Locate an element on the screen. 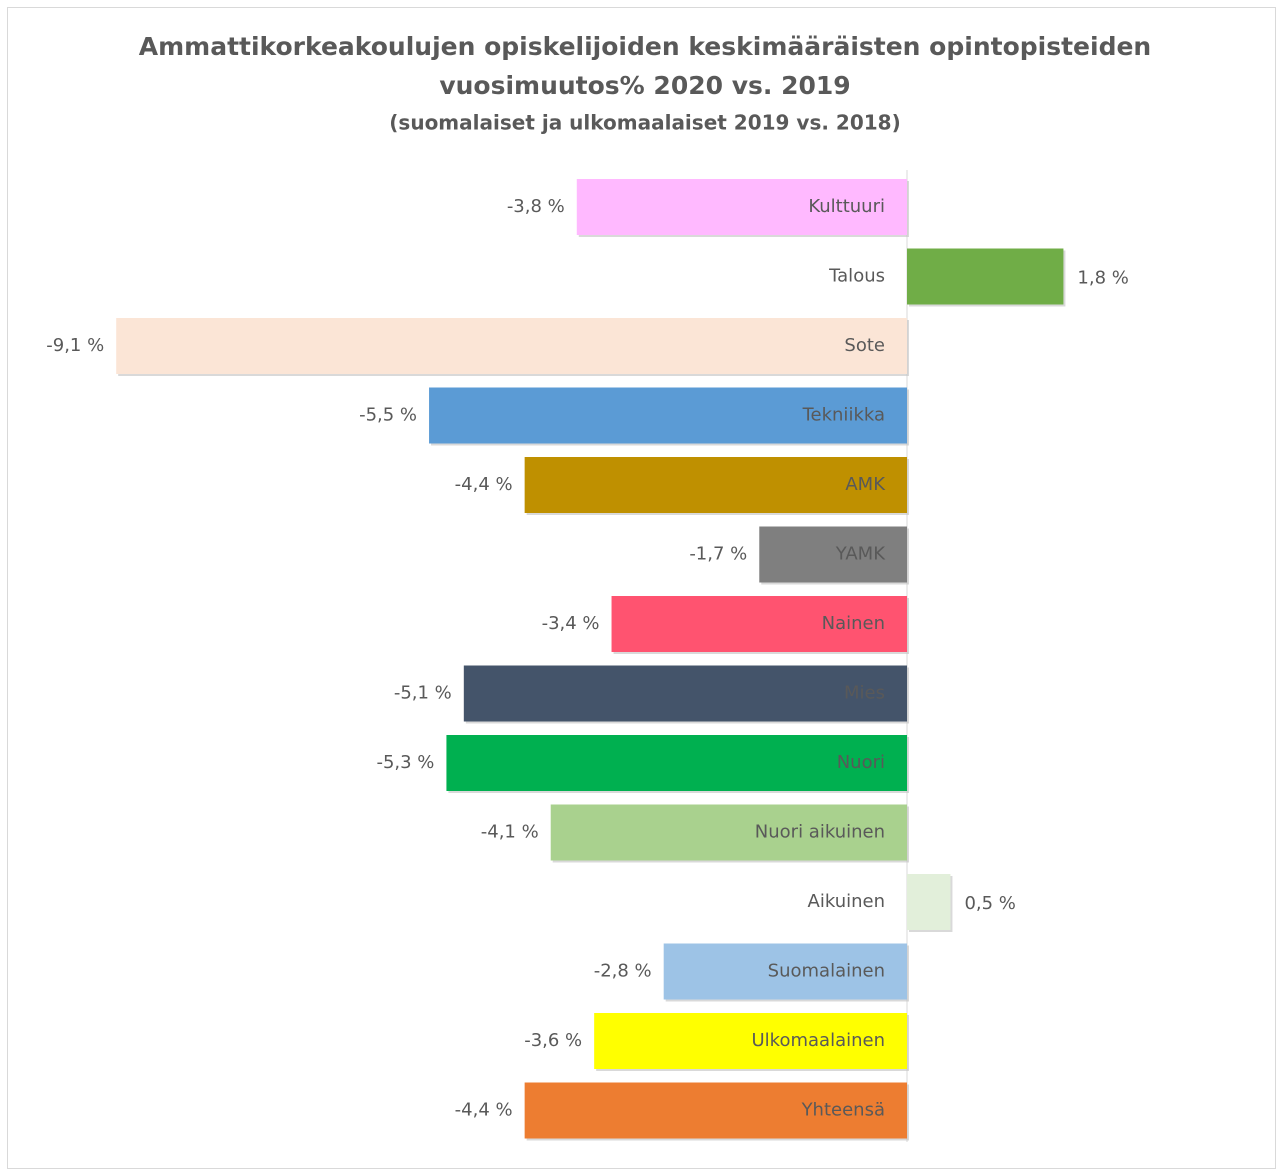 The height and width of the screenshot is (1169, 1283). category-label: Nuori aikuinen is located at coordinates (820, 832).